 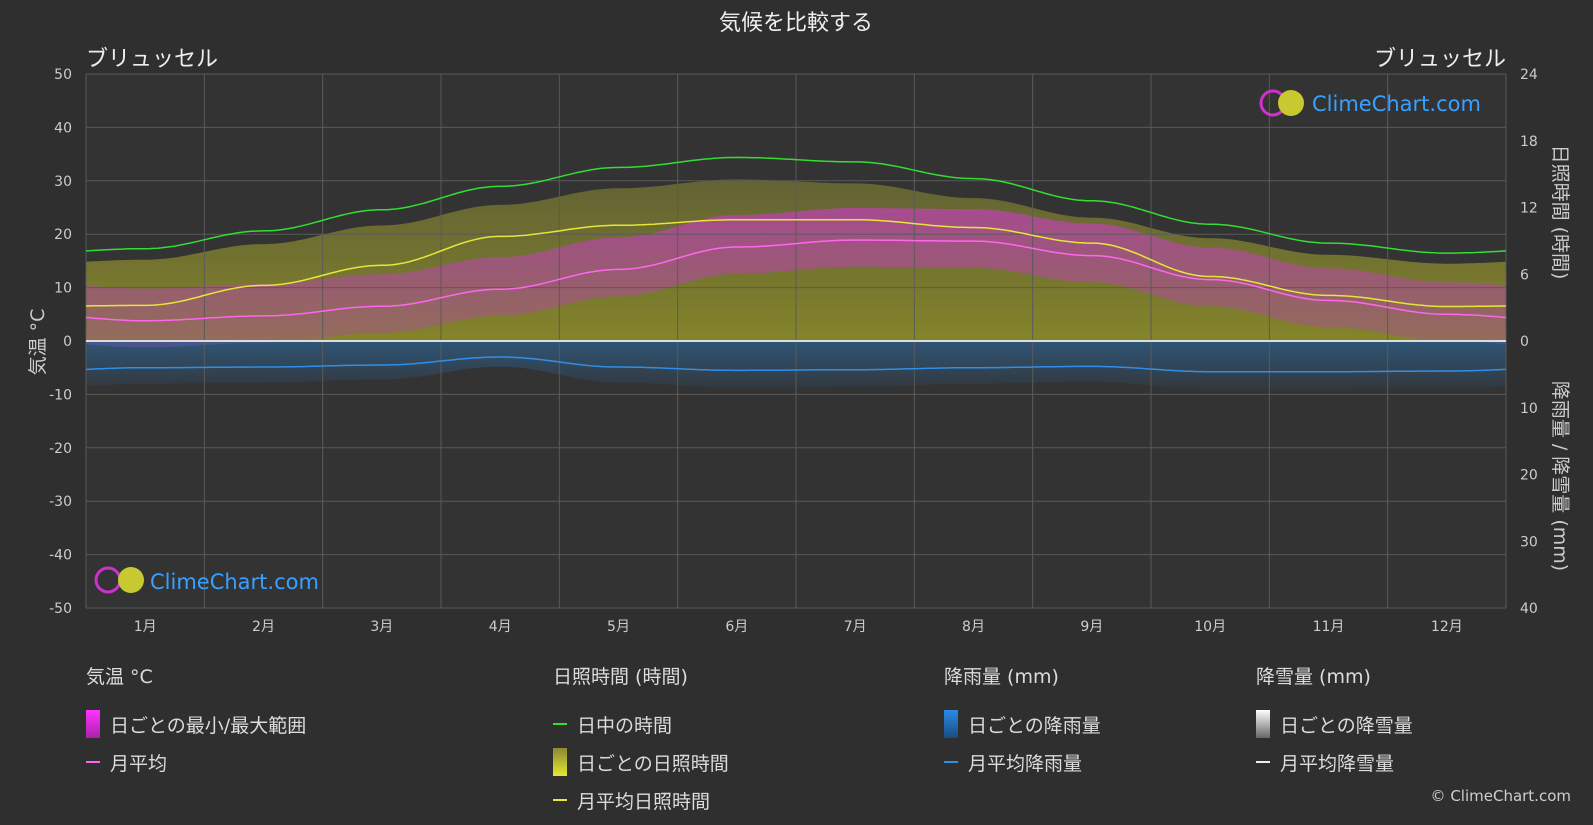 I want to click on legend-temperature: 気温 °C 日ごとの最小/最大範囲 月平均, so click(x=196, y=721).